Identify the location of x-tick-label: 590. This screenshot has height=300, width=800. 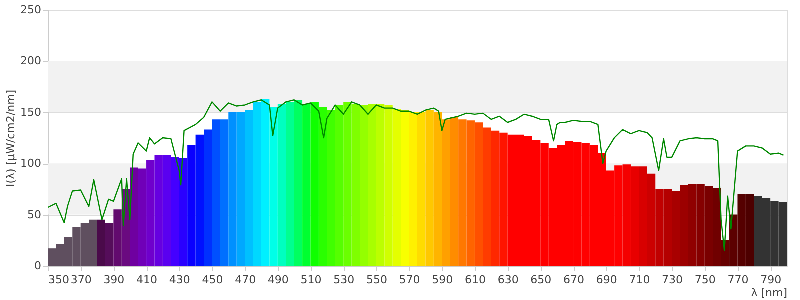
(443, 280).